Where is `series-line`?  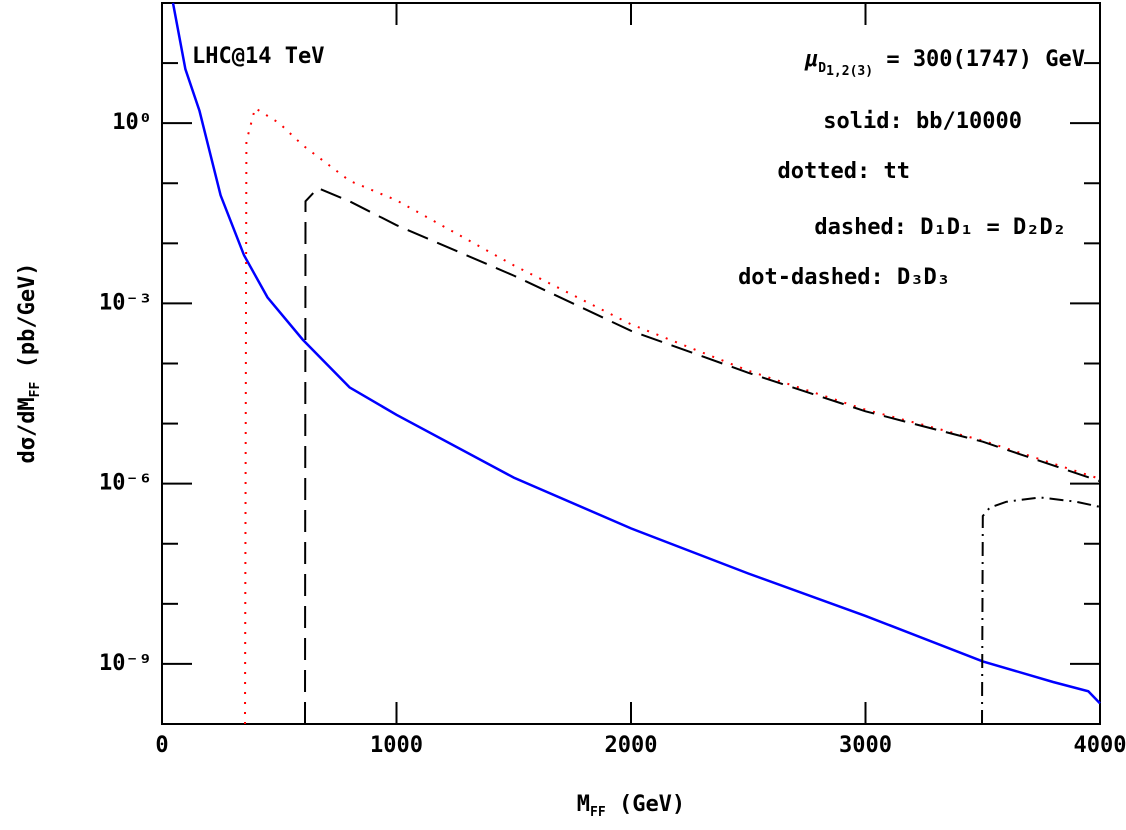
series-line is located at coordinates (1041, 610).